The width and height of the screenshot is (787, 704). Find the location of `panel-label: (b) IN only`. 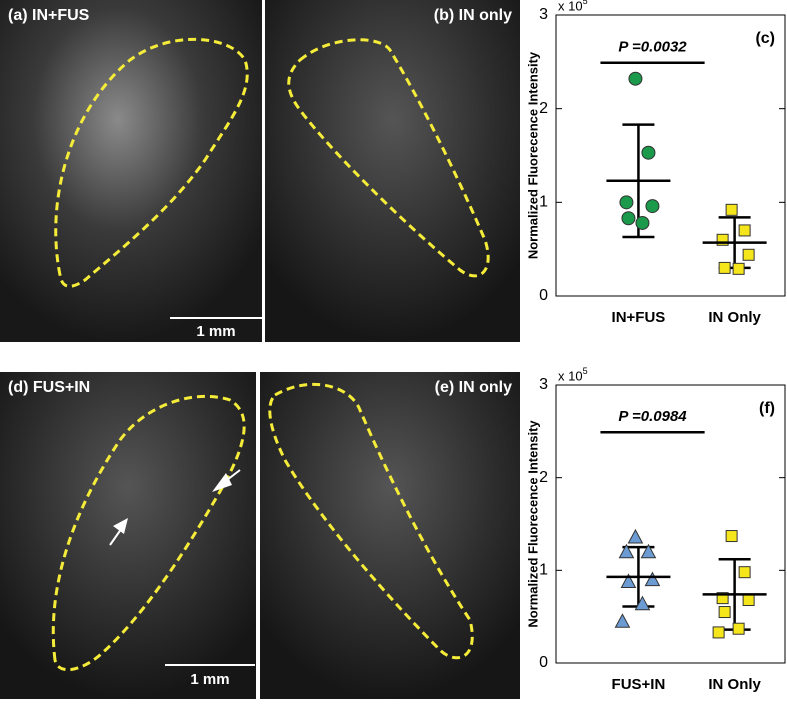

panel-label: (b) IN only is located at coordinates (473, 15).